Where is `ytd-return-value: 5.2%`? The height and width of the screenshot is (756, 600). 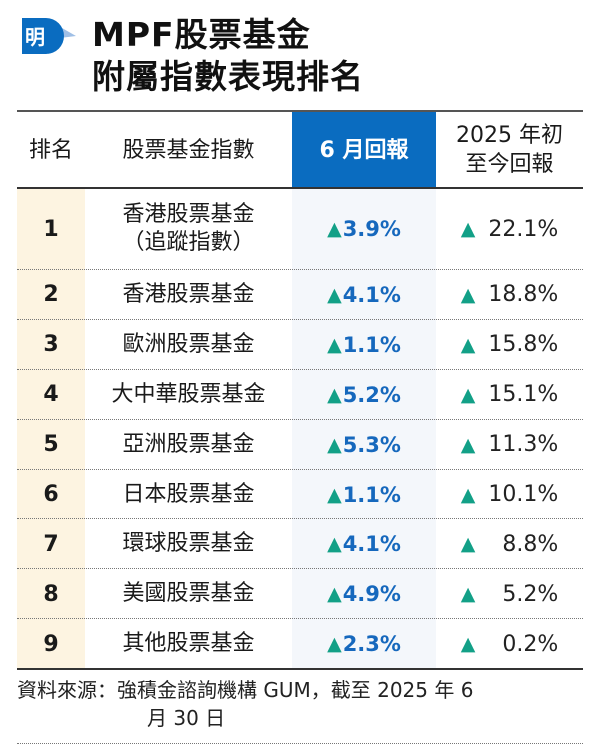
ytd-return-value: 5.2% is located at coordinates (530, 594).